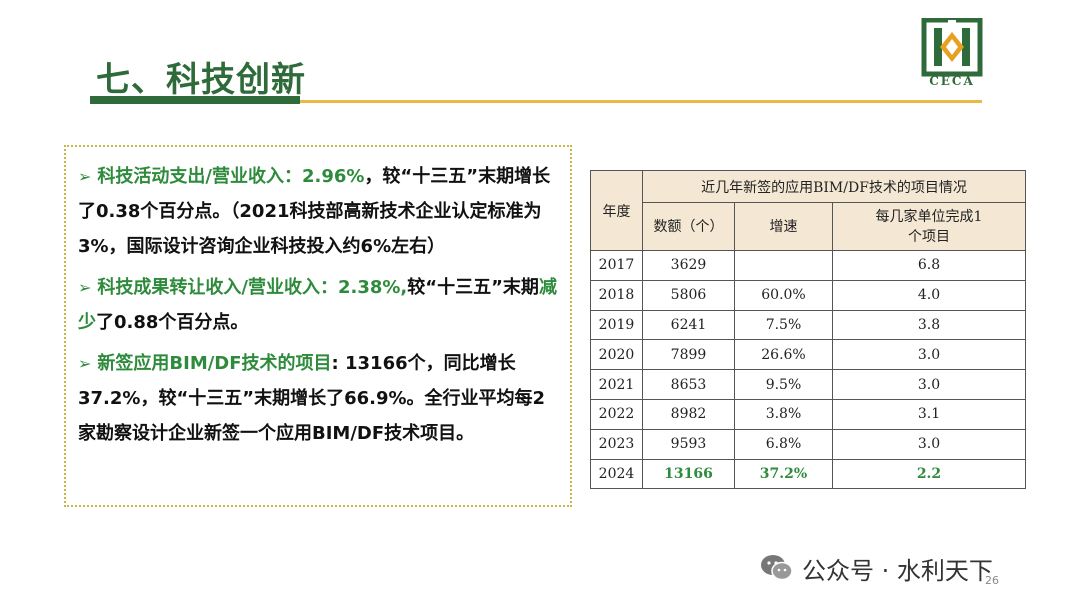  I want to click on cell-per-units: 3.8, so click(929, 325).